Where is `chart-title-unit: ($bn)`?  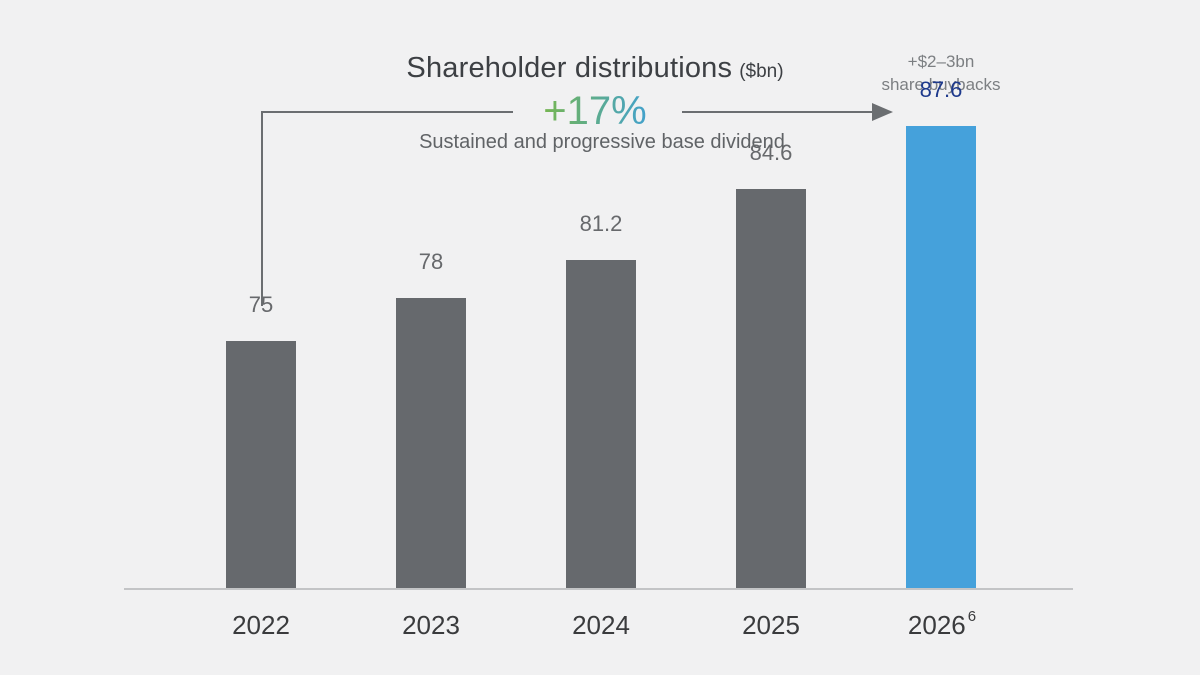
chart-title-unit: ($bn) is located at coordinates (761, 71).